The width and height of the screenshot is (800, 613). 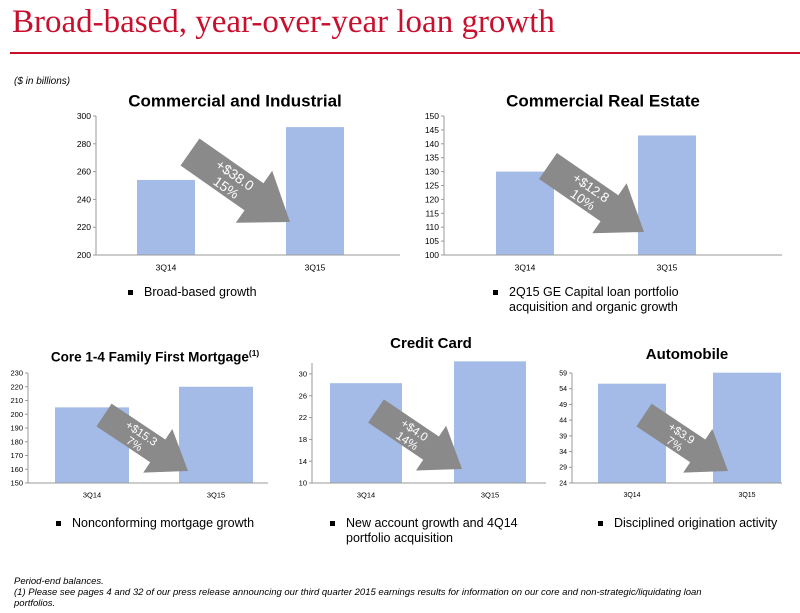 I want to click on chart-title: Core 1-4 Family First Mortgage(1), so click(x=155, y=356).